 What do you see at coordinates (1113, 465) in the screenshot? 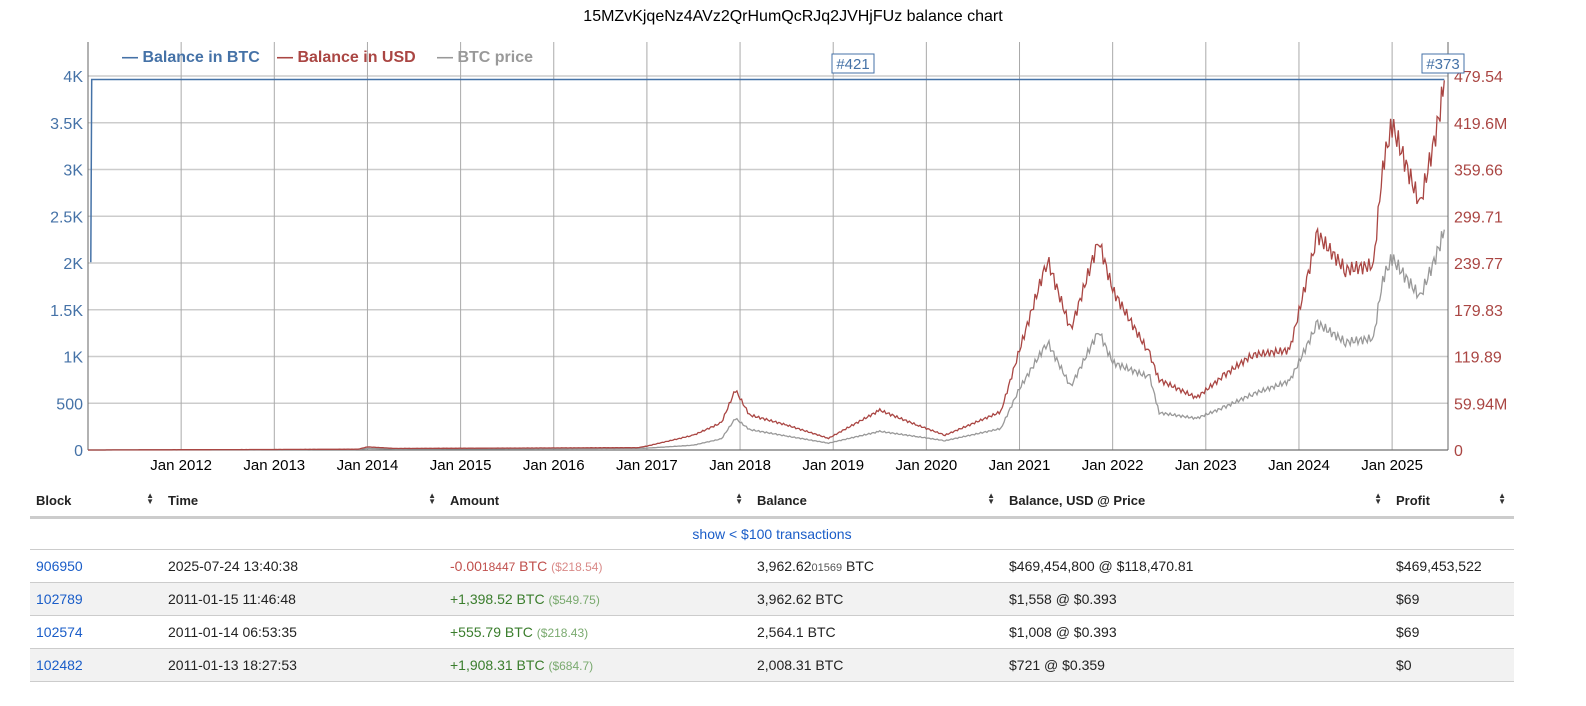
I see `x-tick-label: Jan 2022` at bounding box center [1113, 465].